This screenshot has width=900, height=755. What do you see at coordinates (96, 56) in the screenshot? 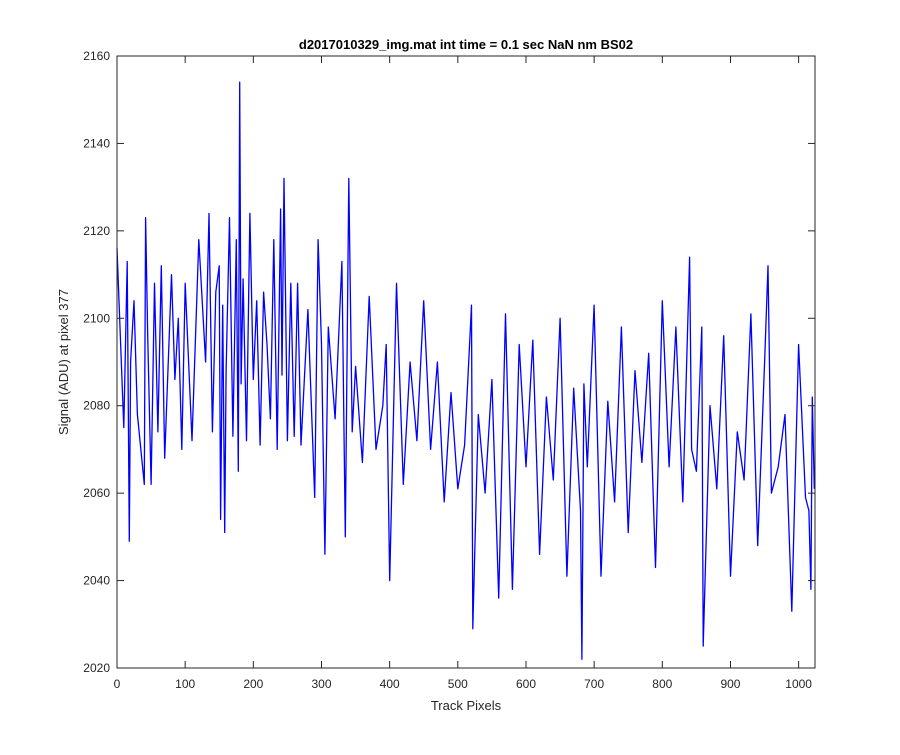
I see `y-tick-label: 2160` at bounding box center [96, 56].